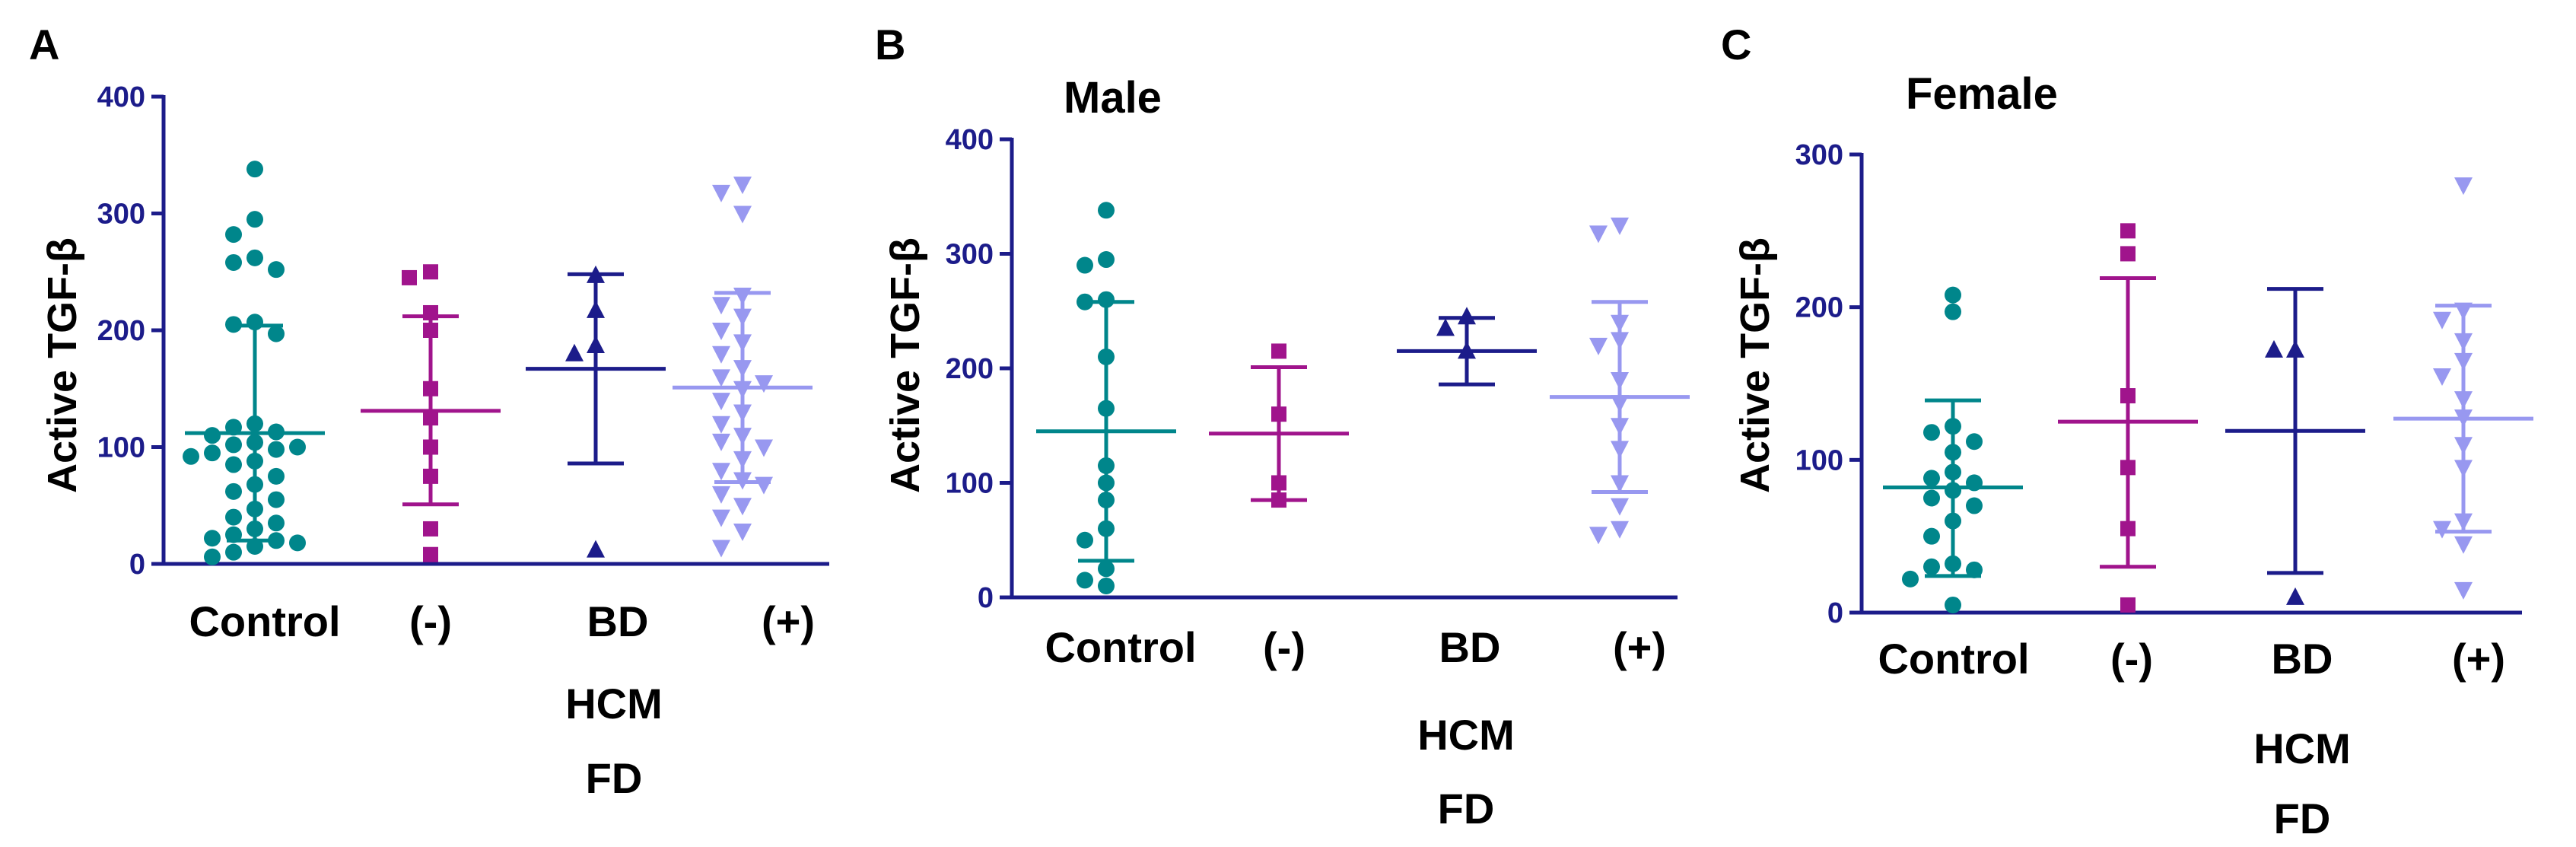 Image resolution: width=2576 pixels, height=847 pixels. What do you see at coordinates (1953, 659) in the screenshot?
I see `panel-c-category-control: Control` at bounding box center [1953, 659].